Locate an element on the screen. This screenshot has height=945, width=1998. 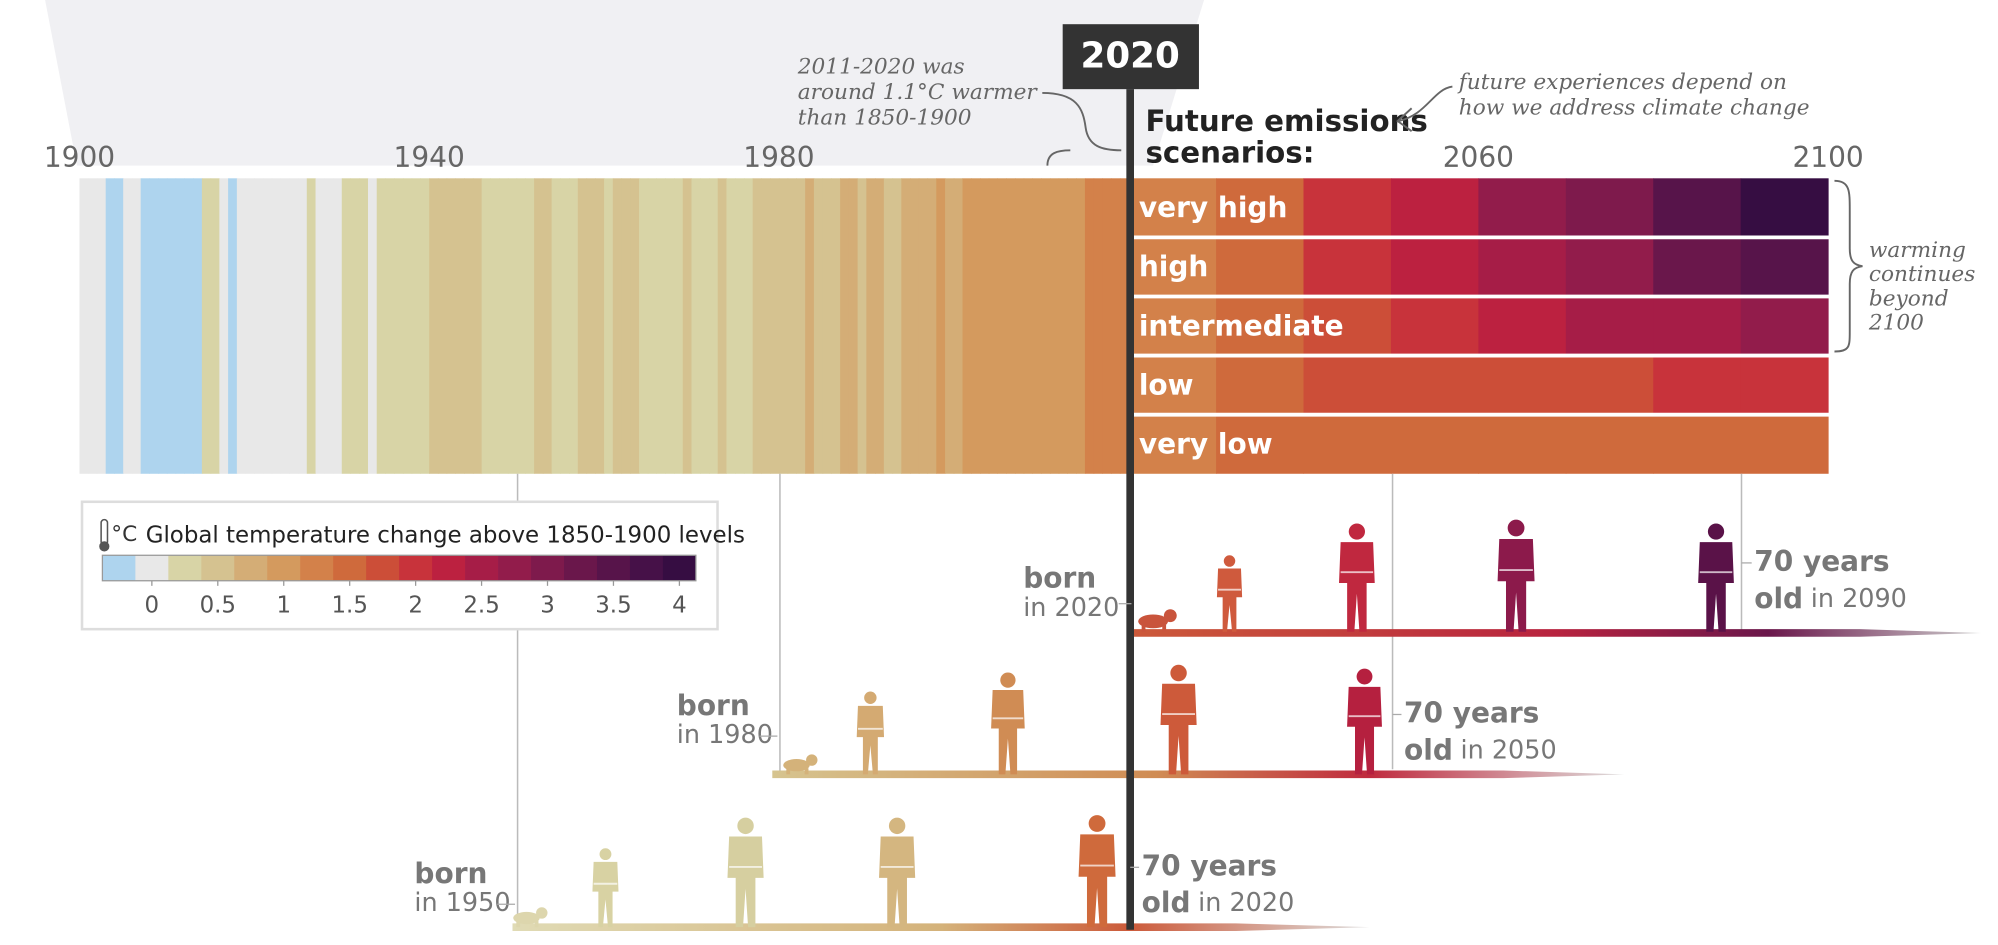
old-year: in 2020 is located at coordinates (1246, 903).